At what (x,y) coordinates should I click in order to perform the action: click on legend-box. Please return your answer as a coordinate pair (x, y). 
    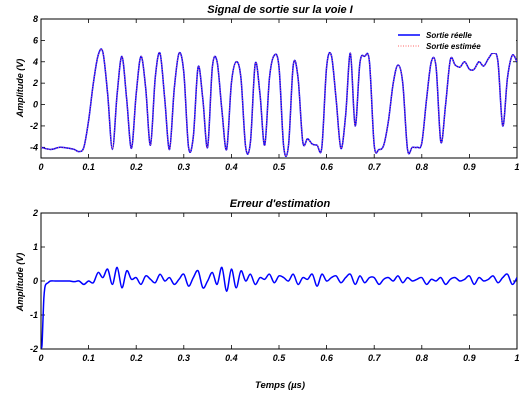
    Looking at the image, I should click on (454, 41).